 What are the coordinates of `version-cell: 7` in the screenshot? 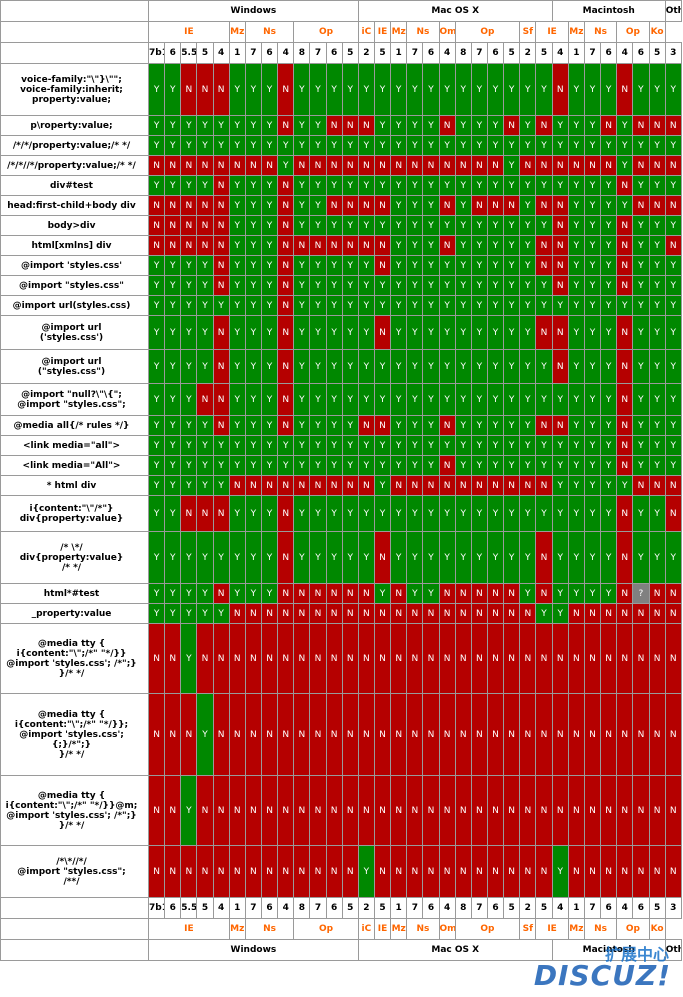 It's located at (253, 53).